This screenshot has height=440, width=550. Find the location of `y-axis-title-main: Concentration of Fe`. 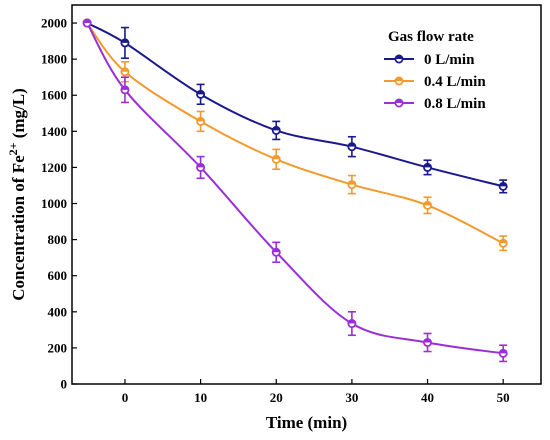

y-axis-title-main: Concentration of Fe is located at coordinates (18, 228).